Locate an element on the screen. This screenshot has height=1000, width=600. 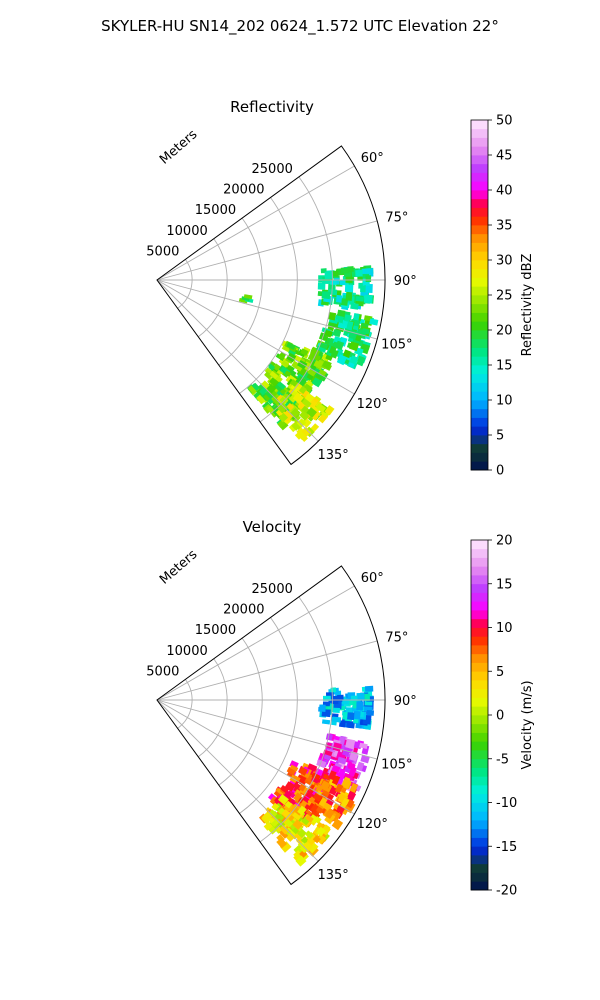
colorbar-tick-label: 25 is located at coordinates (504, 296).